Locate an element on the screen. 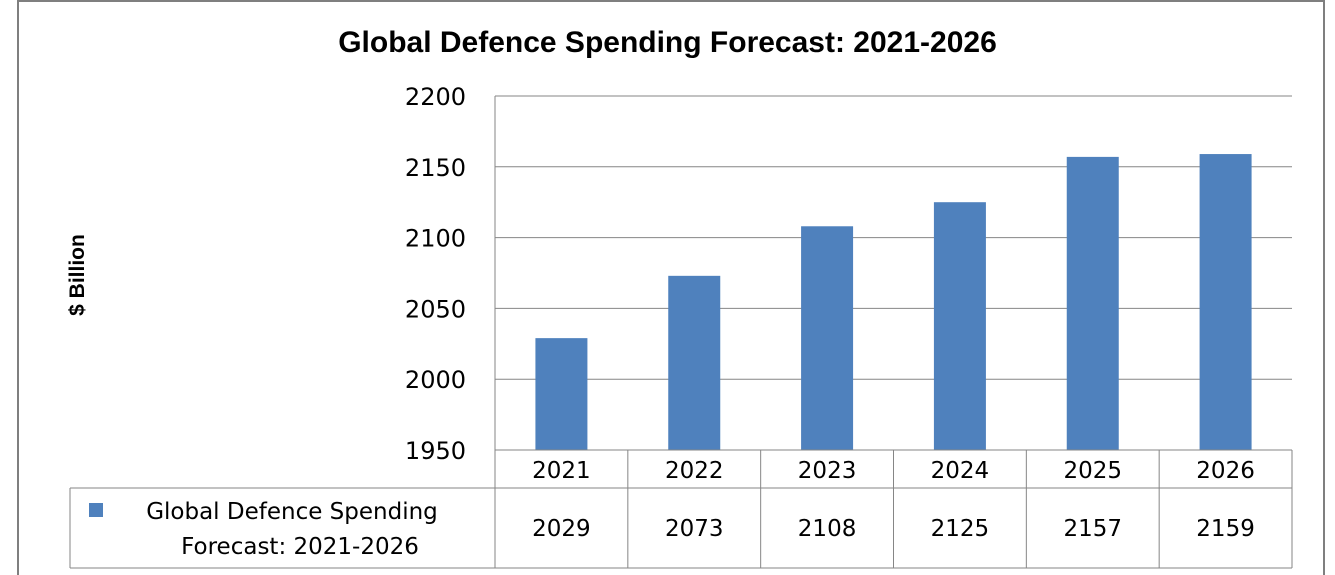 The image size is (1335, 575). legend-label-line: Forecast: 2021-2026 is located at coordinates (300, 547).